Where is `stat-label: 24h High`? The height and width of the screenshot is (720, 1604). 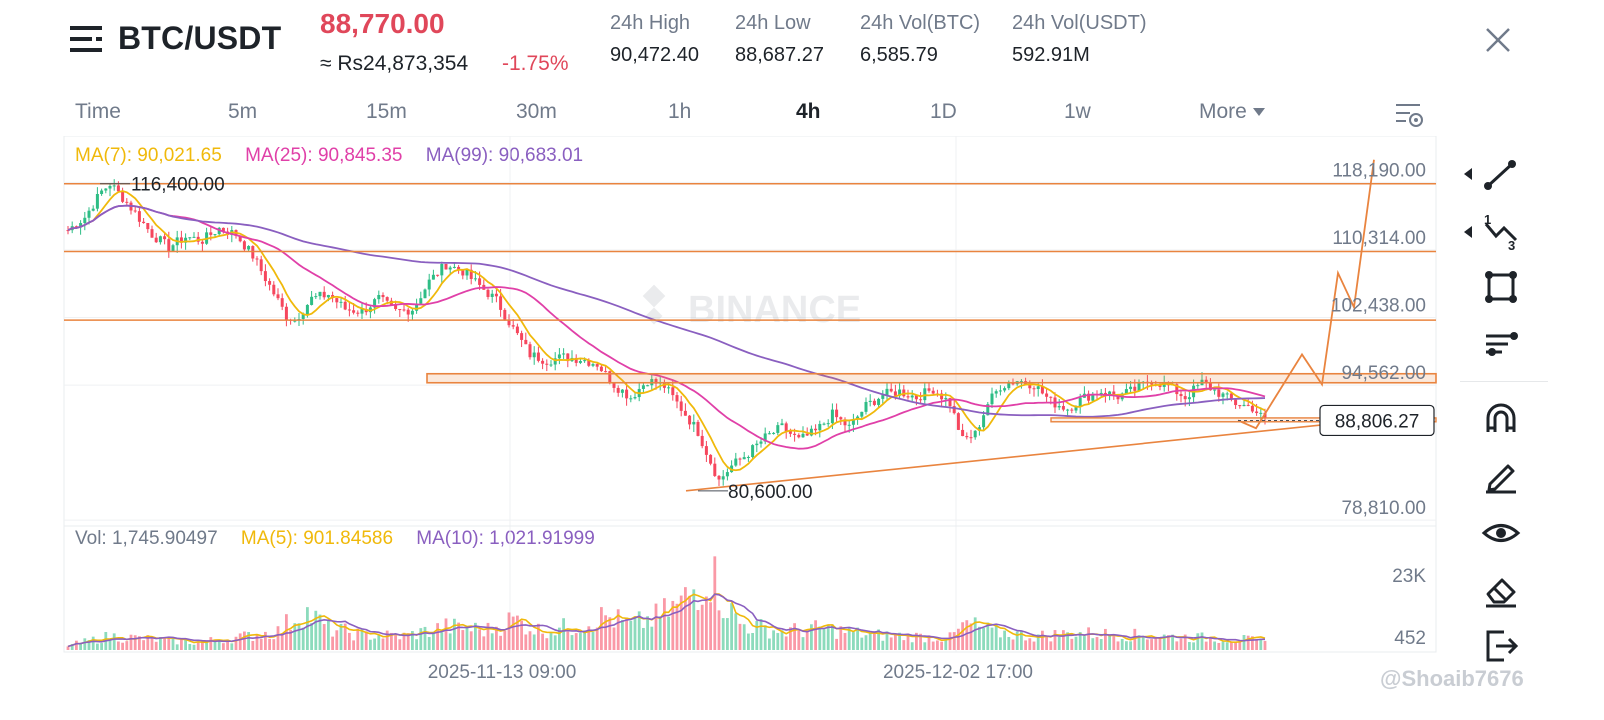 stat-label: 24h High is located at coordinates (650, 23).